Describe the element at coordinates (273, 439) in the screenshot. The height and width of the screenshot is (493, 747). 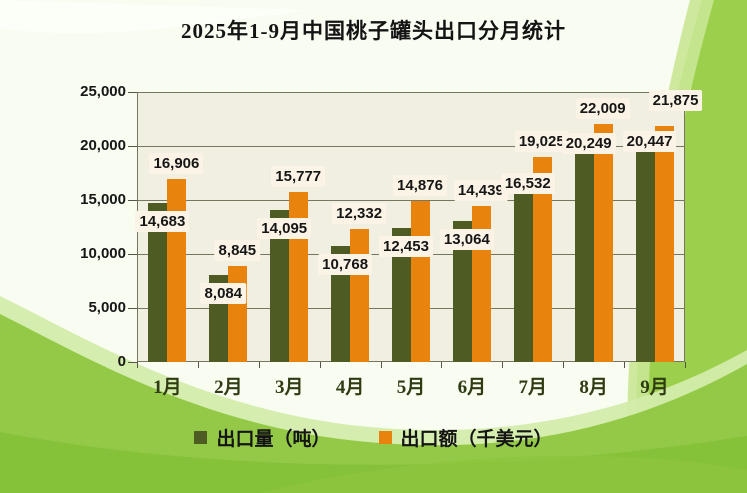
I see `legend-label-volume: 出口量（吨）` at that location.